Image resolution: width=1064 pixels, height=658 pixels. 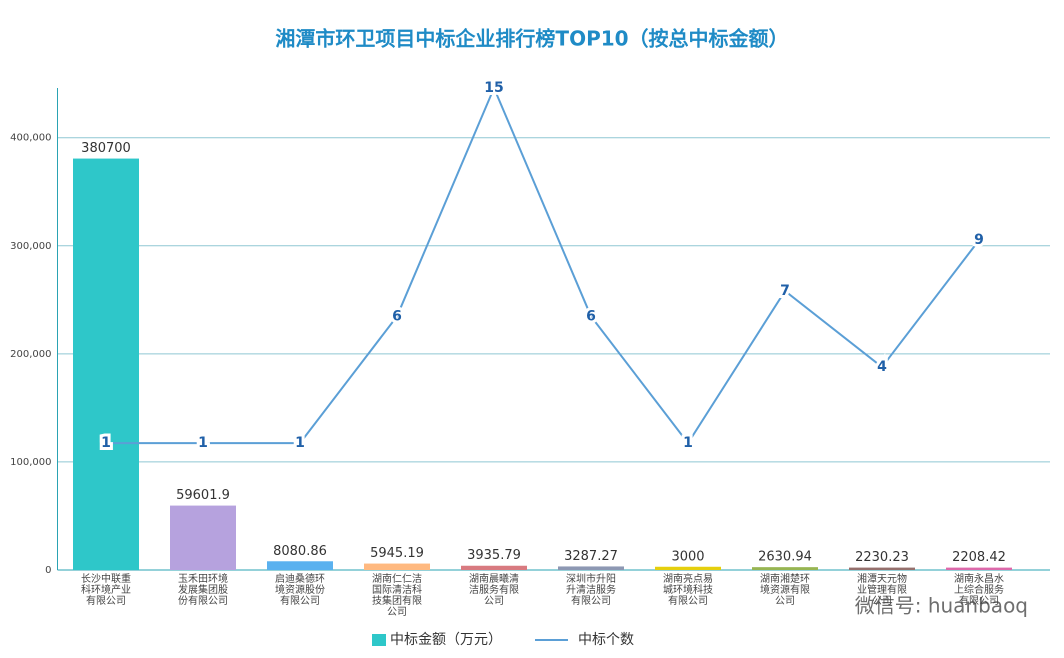 I want to click on x-tick-label: 深圳市升阳升清洁服务有限公司, so click(x=591, y=590).